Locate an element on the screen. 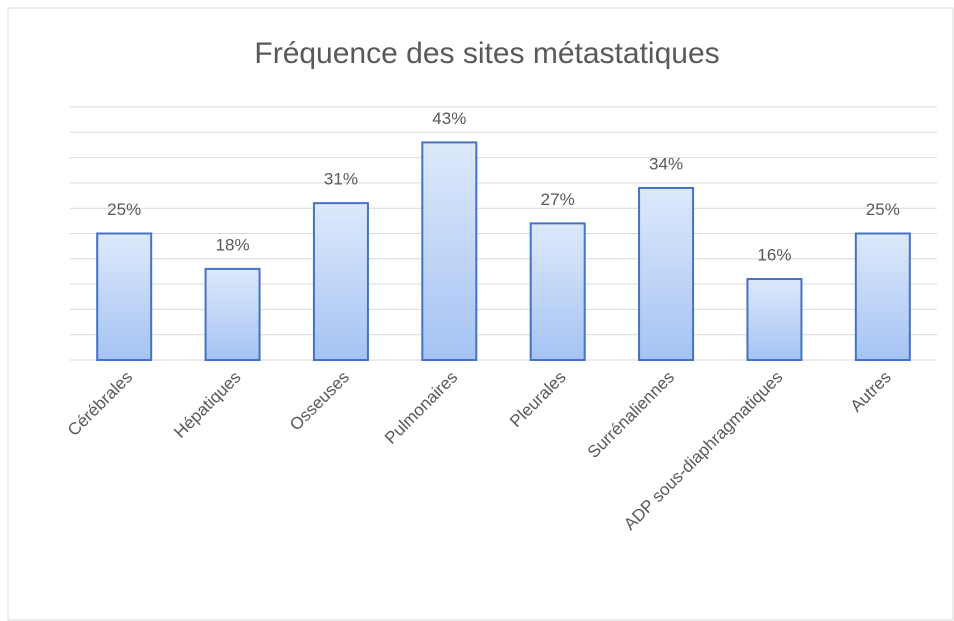 This screenshot has width=954, height=621. value-label: 27% is located at coordinates (558, 199).